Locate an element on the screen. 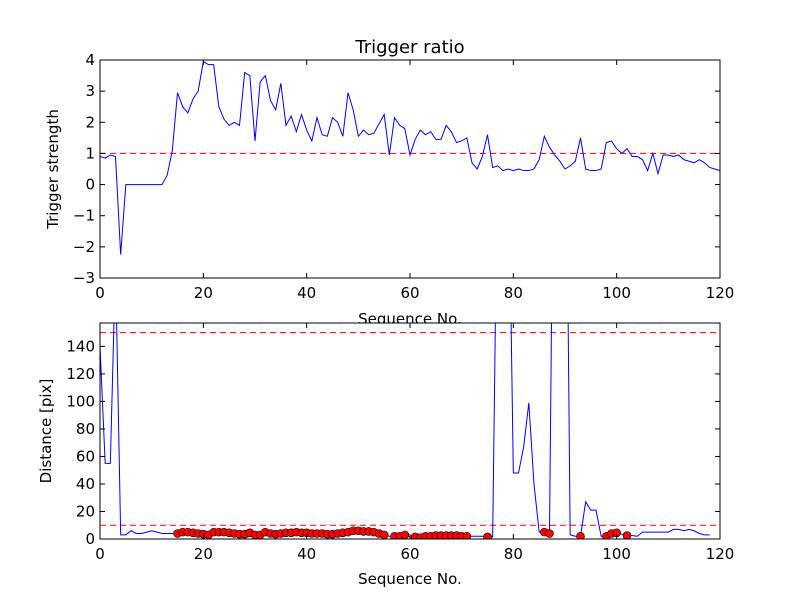  y-tick-label: 1 is located at coordinates (90, 153).